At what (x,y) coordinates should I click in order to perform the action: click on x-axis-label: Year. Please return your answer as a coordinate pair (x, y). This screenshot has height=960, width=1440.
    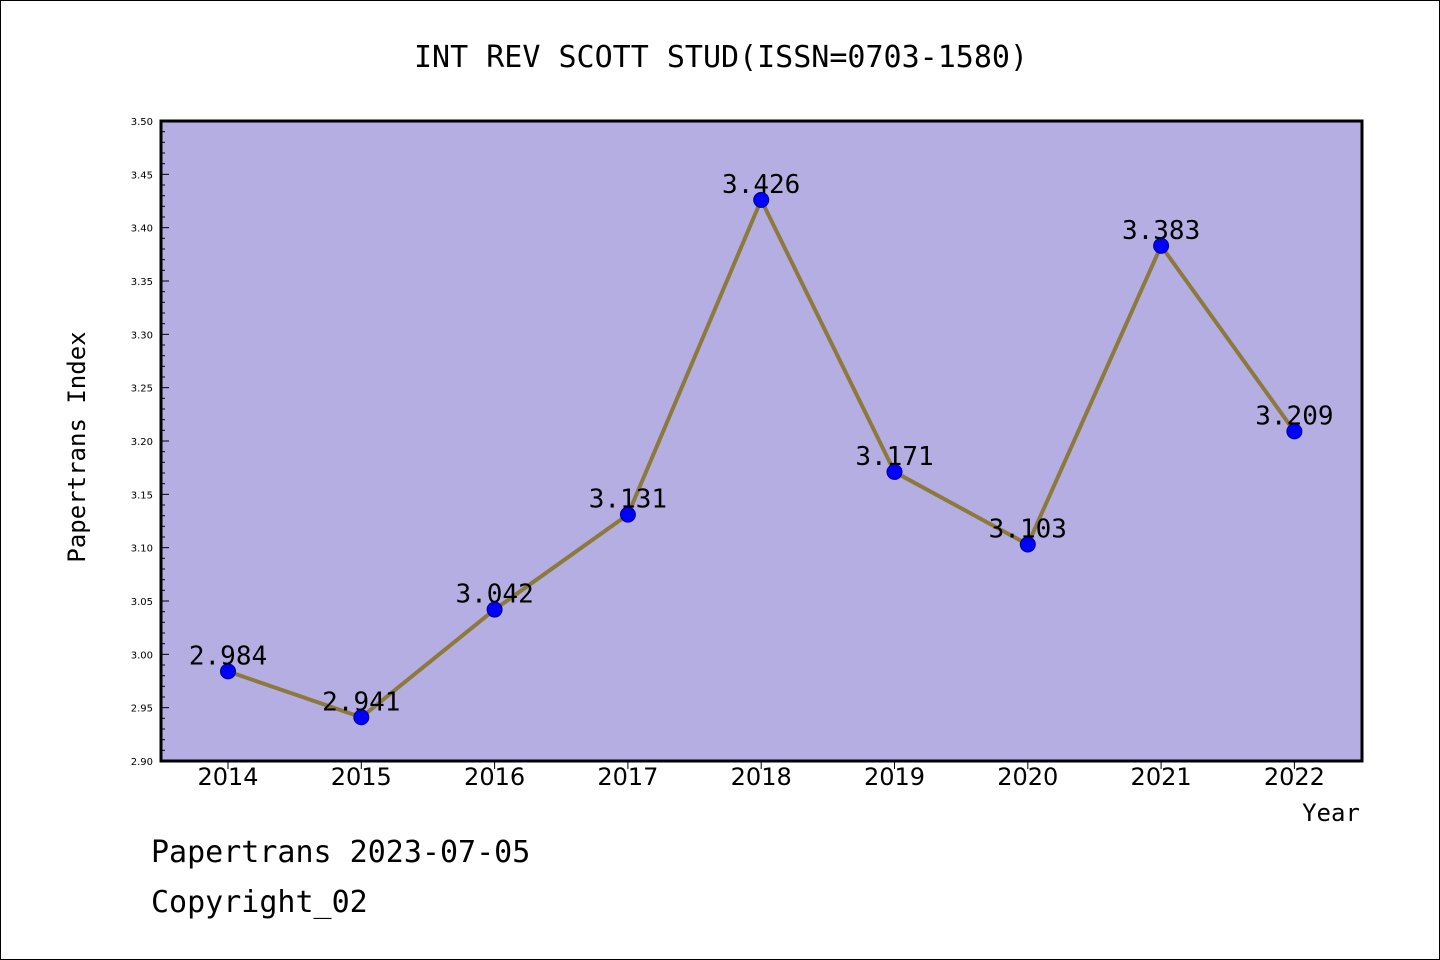
    Looking at the image, I should click on (1331, 813).